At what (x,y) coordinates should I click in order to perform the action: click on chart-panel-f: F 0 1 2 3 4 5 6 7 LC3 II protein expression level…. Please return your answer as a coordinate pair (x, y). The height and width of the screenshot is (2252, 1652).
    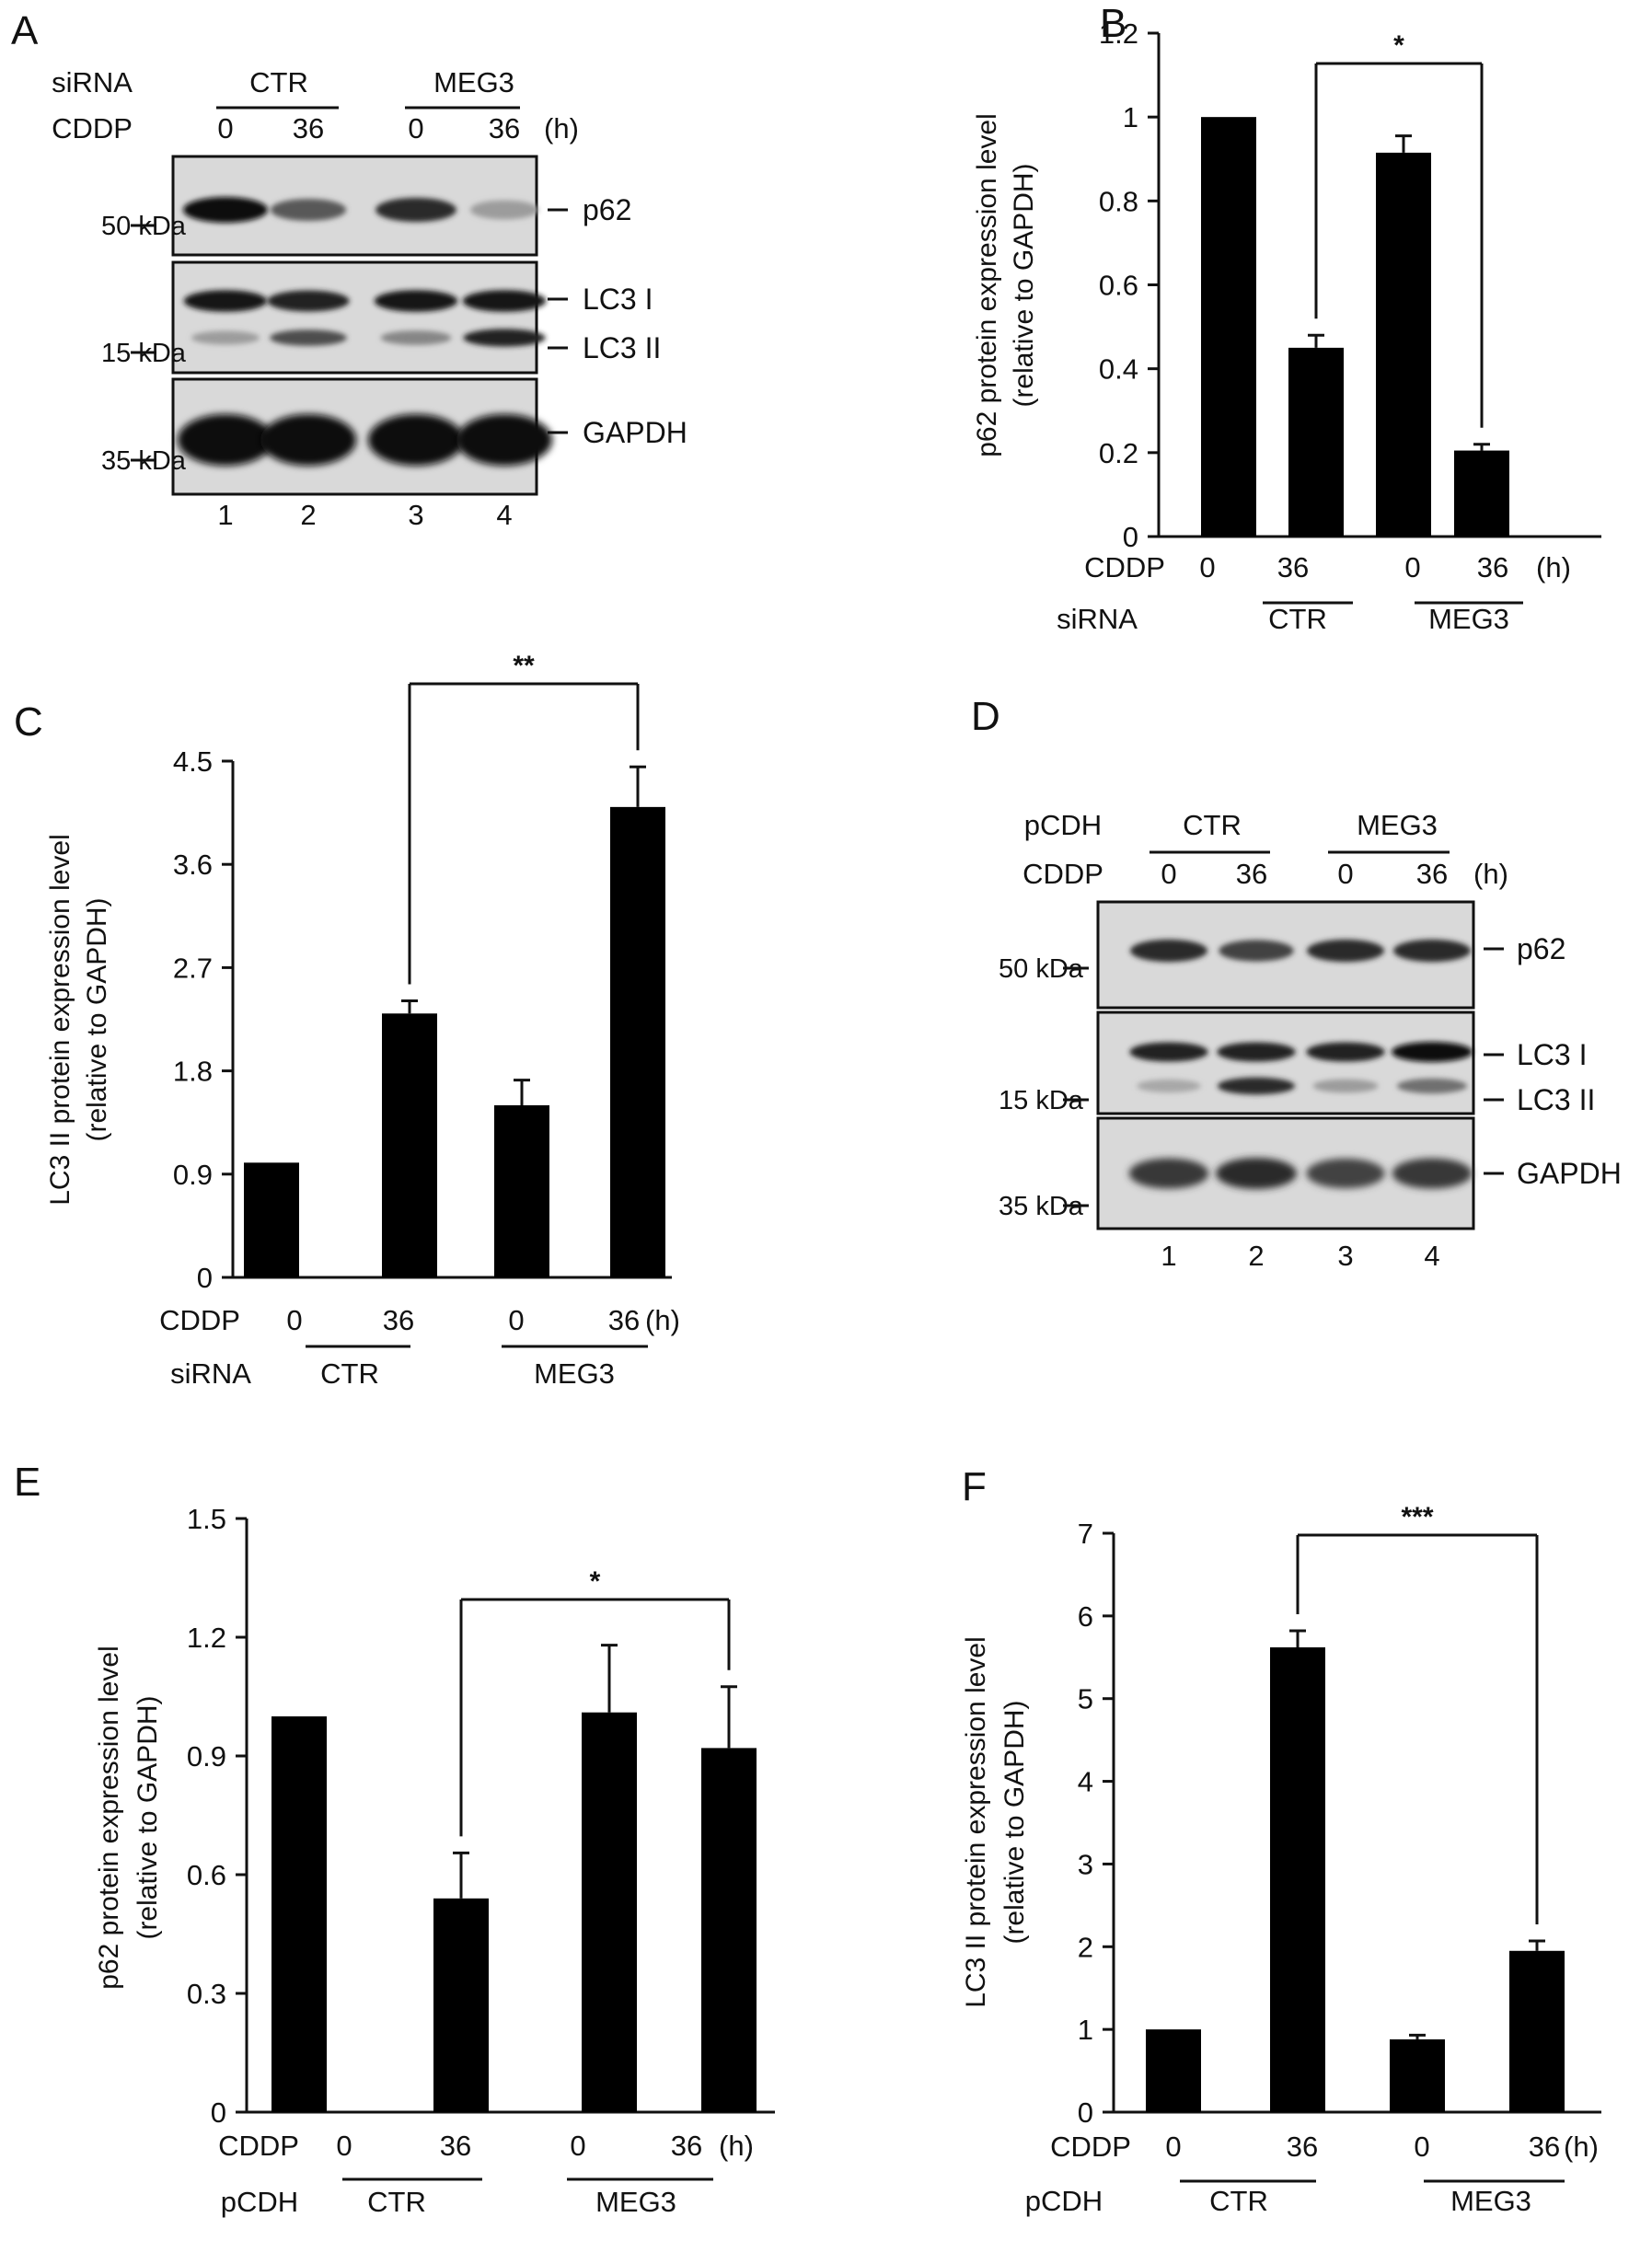
    Looking at the image, I should click on (1281, 1840).